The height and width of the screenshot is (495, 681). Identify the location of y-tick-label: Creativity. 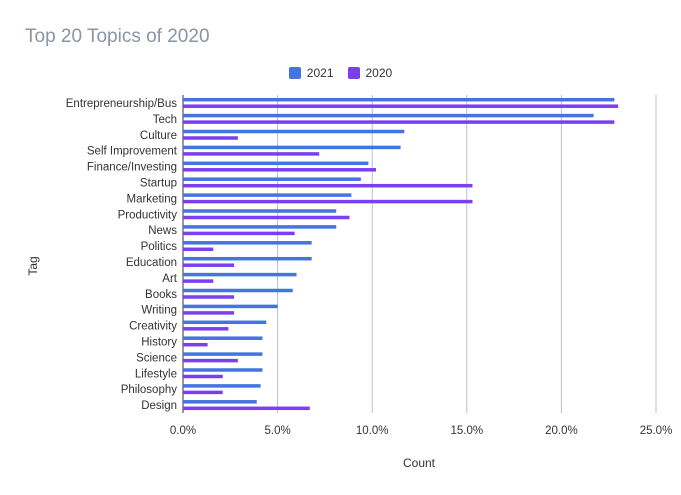
(153, 327).